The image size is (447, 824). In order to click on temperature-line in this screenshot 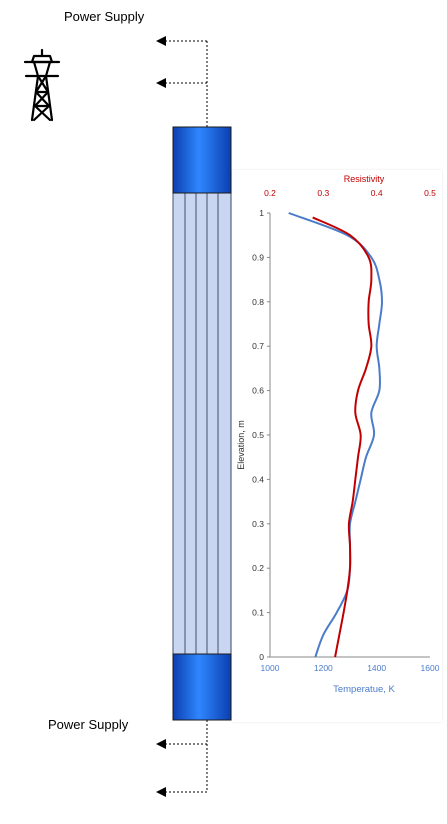, I will do `click(336, 435)`.